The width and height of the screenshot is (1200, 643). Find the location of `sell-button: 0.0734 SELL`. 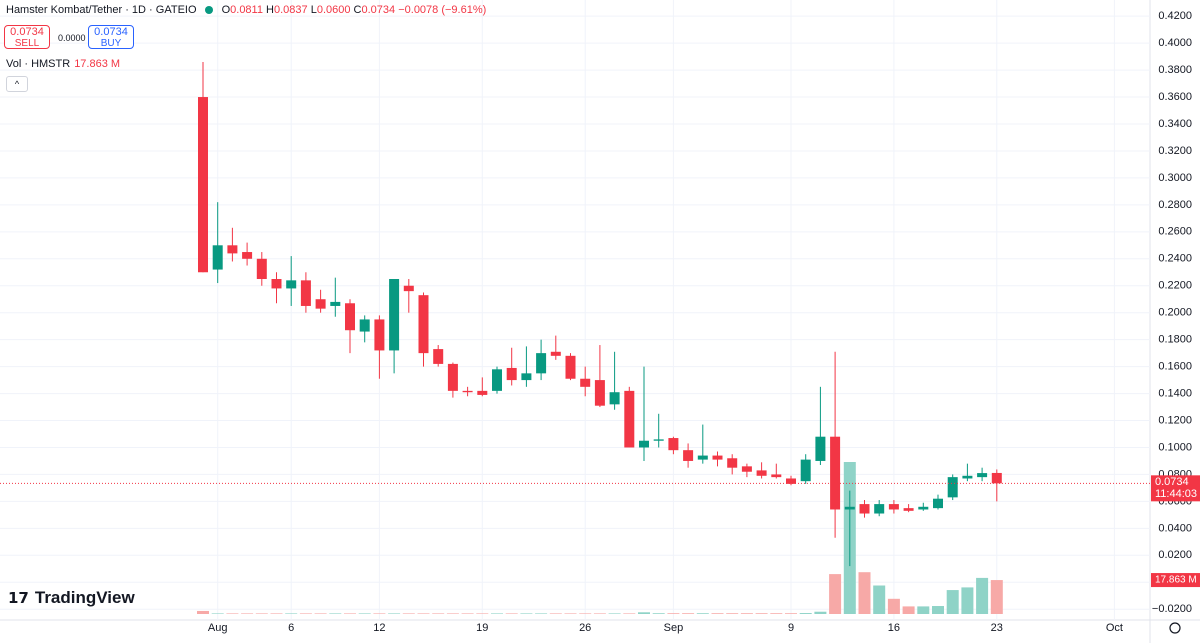

sell-button: 0.0734 SELL is located at coordinates (27, 37).